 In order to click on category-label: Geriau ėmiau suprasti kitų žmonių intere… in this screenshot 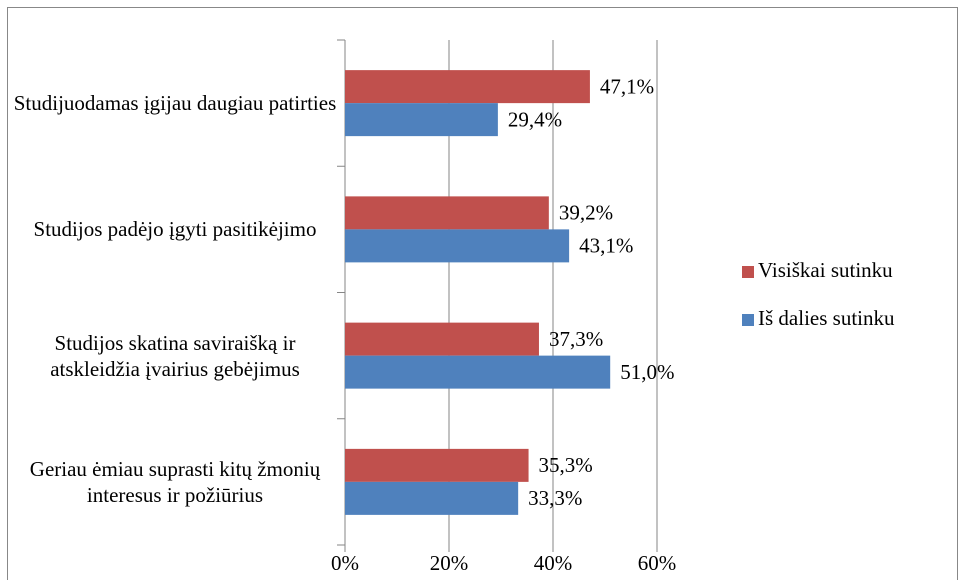, I will do `click(175, 481)`.